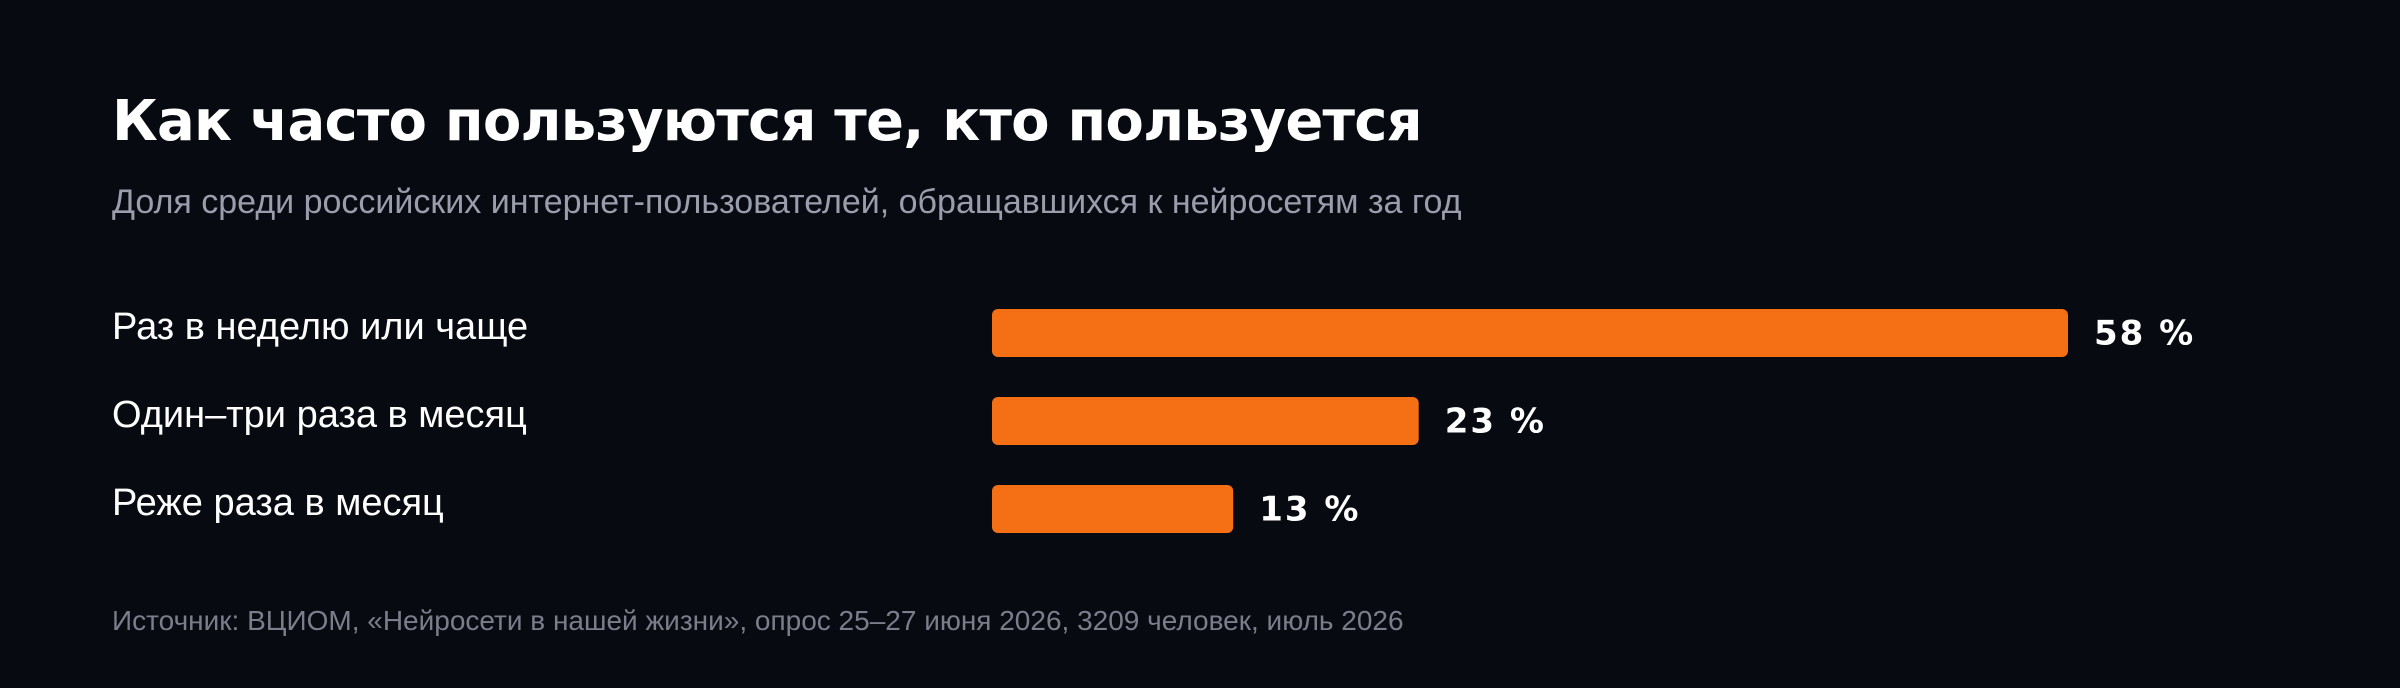 The width and height of the screenshot is (2400, 688). Describe the element at coordinates (829, 419) in the screenshot. I see `bar-row: Один–три раза в месяц 23 %` at that location.